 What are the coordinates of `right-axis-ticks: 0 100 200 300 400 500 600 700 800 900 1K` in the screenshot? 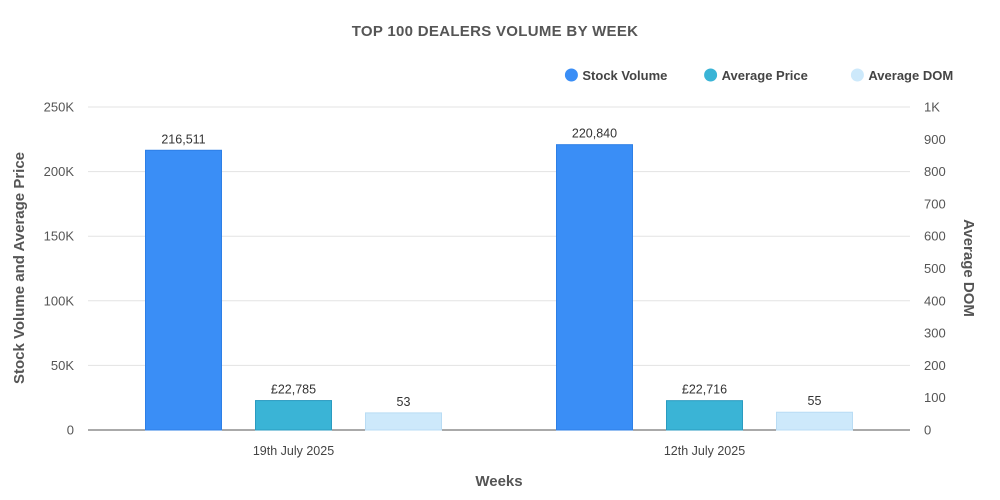 It's located at (935, 269).